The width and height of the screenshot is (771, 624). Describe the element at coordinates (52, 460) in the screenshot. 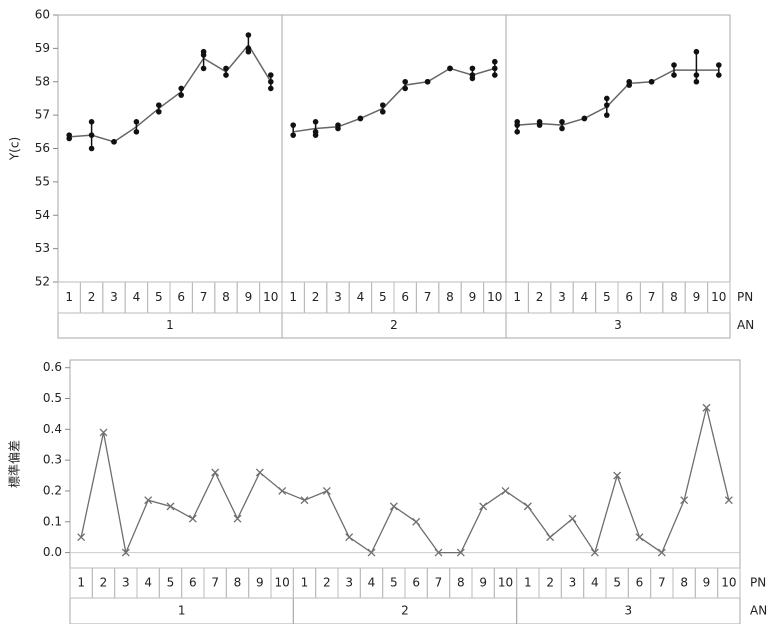

I see `y-tick-label: 0.3` at that location.